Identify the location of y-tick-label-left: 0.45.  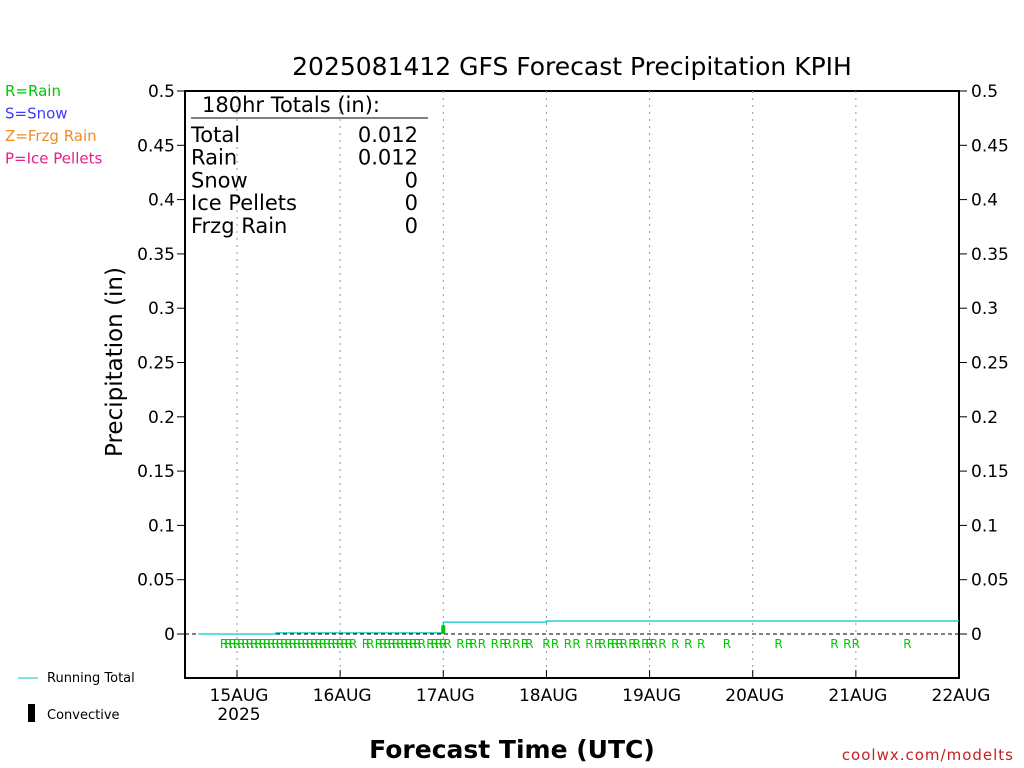
(156, 146).